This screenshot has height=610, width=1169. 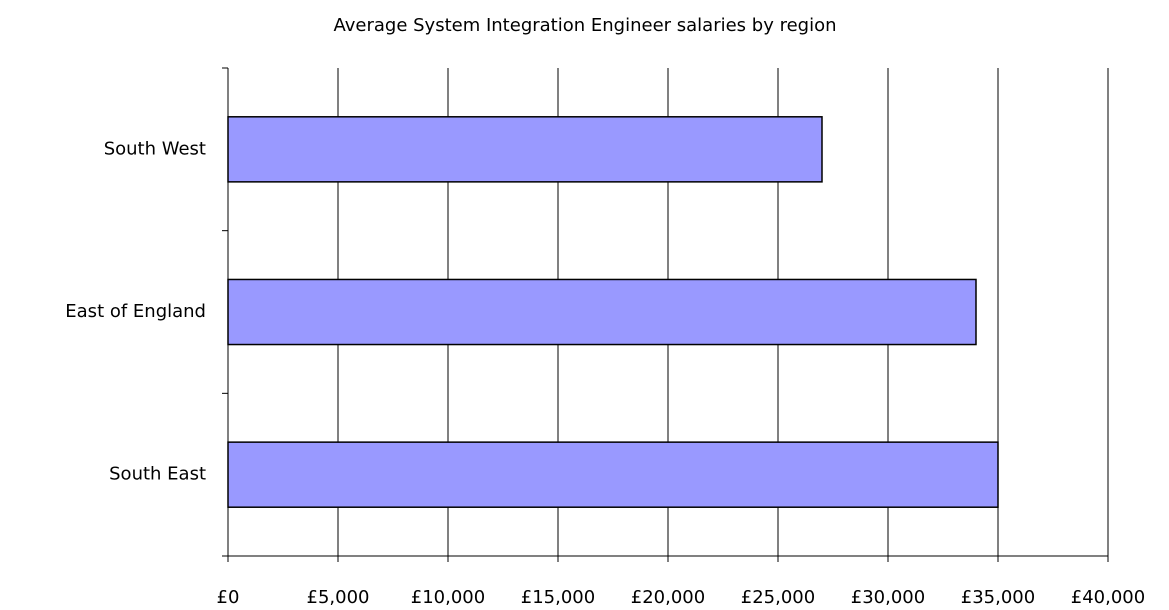 What do you see at coordinates (135, 311) in the screenshot?
I see `y-tick-label: East of England` at bounding box center [135, 311].